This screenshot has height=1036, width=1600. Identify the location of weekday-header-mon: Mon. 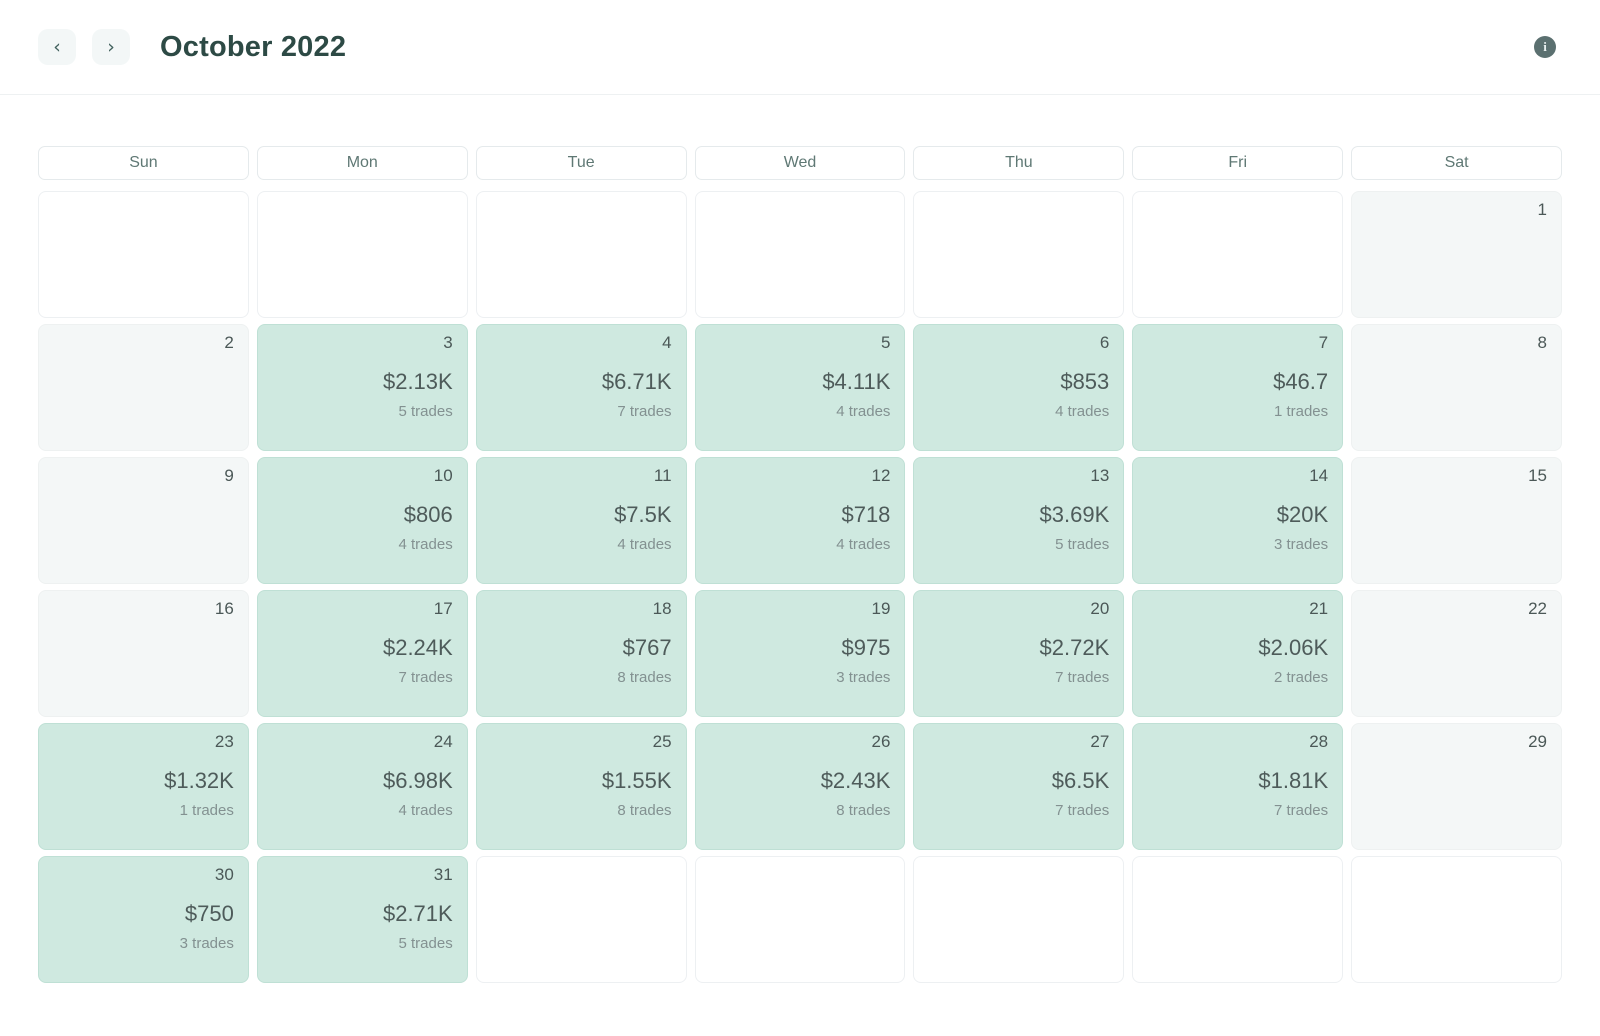
(362, 163).